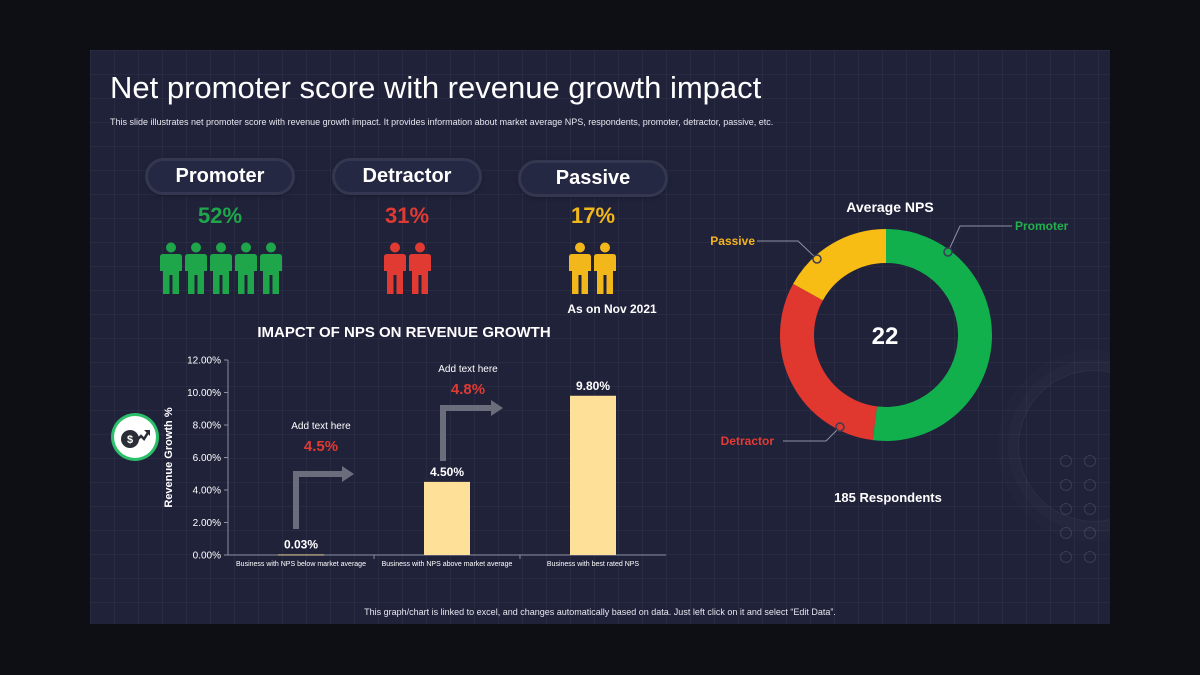 The image size is (1200, 675). I want to click on decorative-dots, so click(1083, 509).